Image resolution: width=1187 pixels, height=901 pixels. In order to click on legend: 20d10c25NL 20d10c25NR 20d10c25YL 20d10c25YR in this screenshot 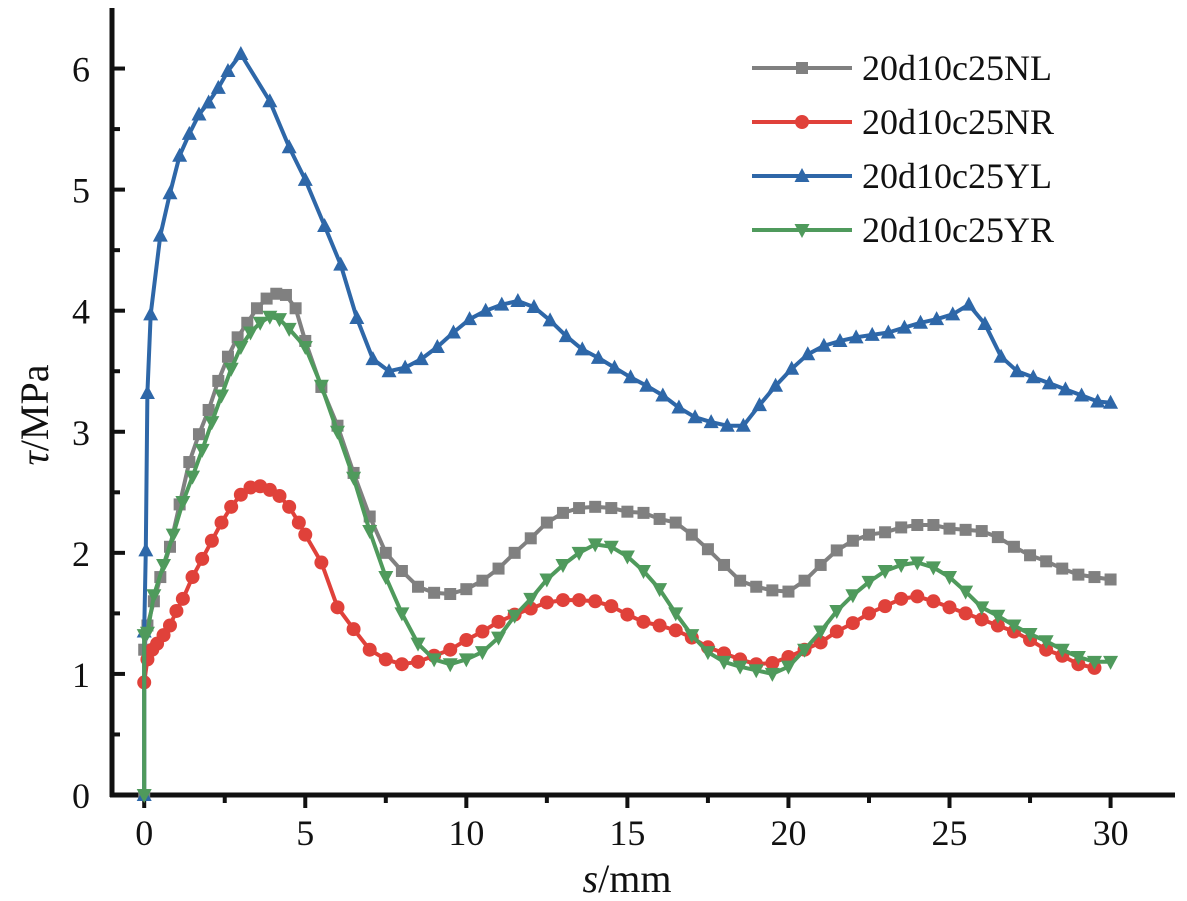, I will do `click(903, 149)`.